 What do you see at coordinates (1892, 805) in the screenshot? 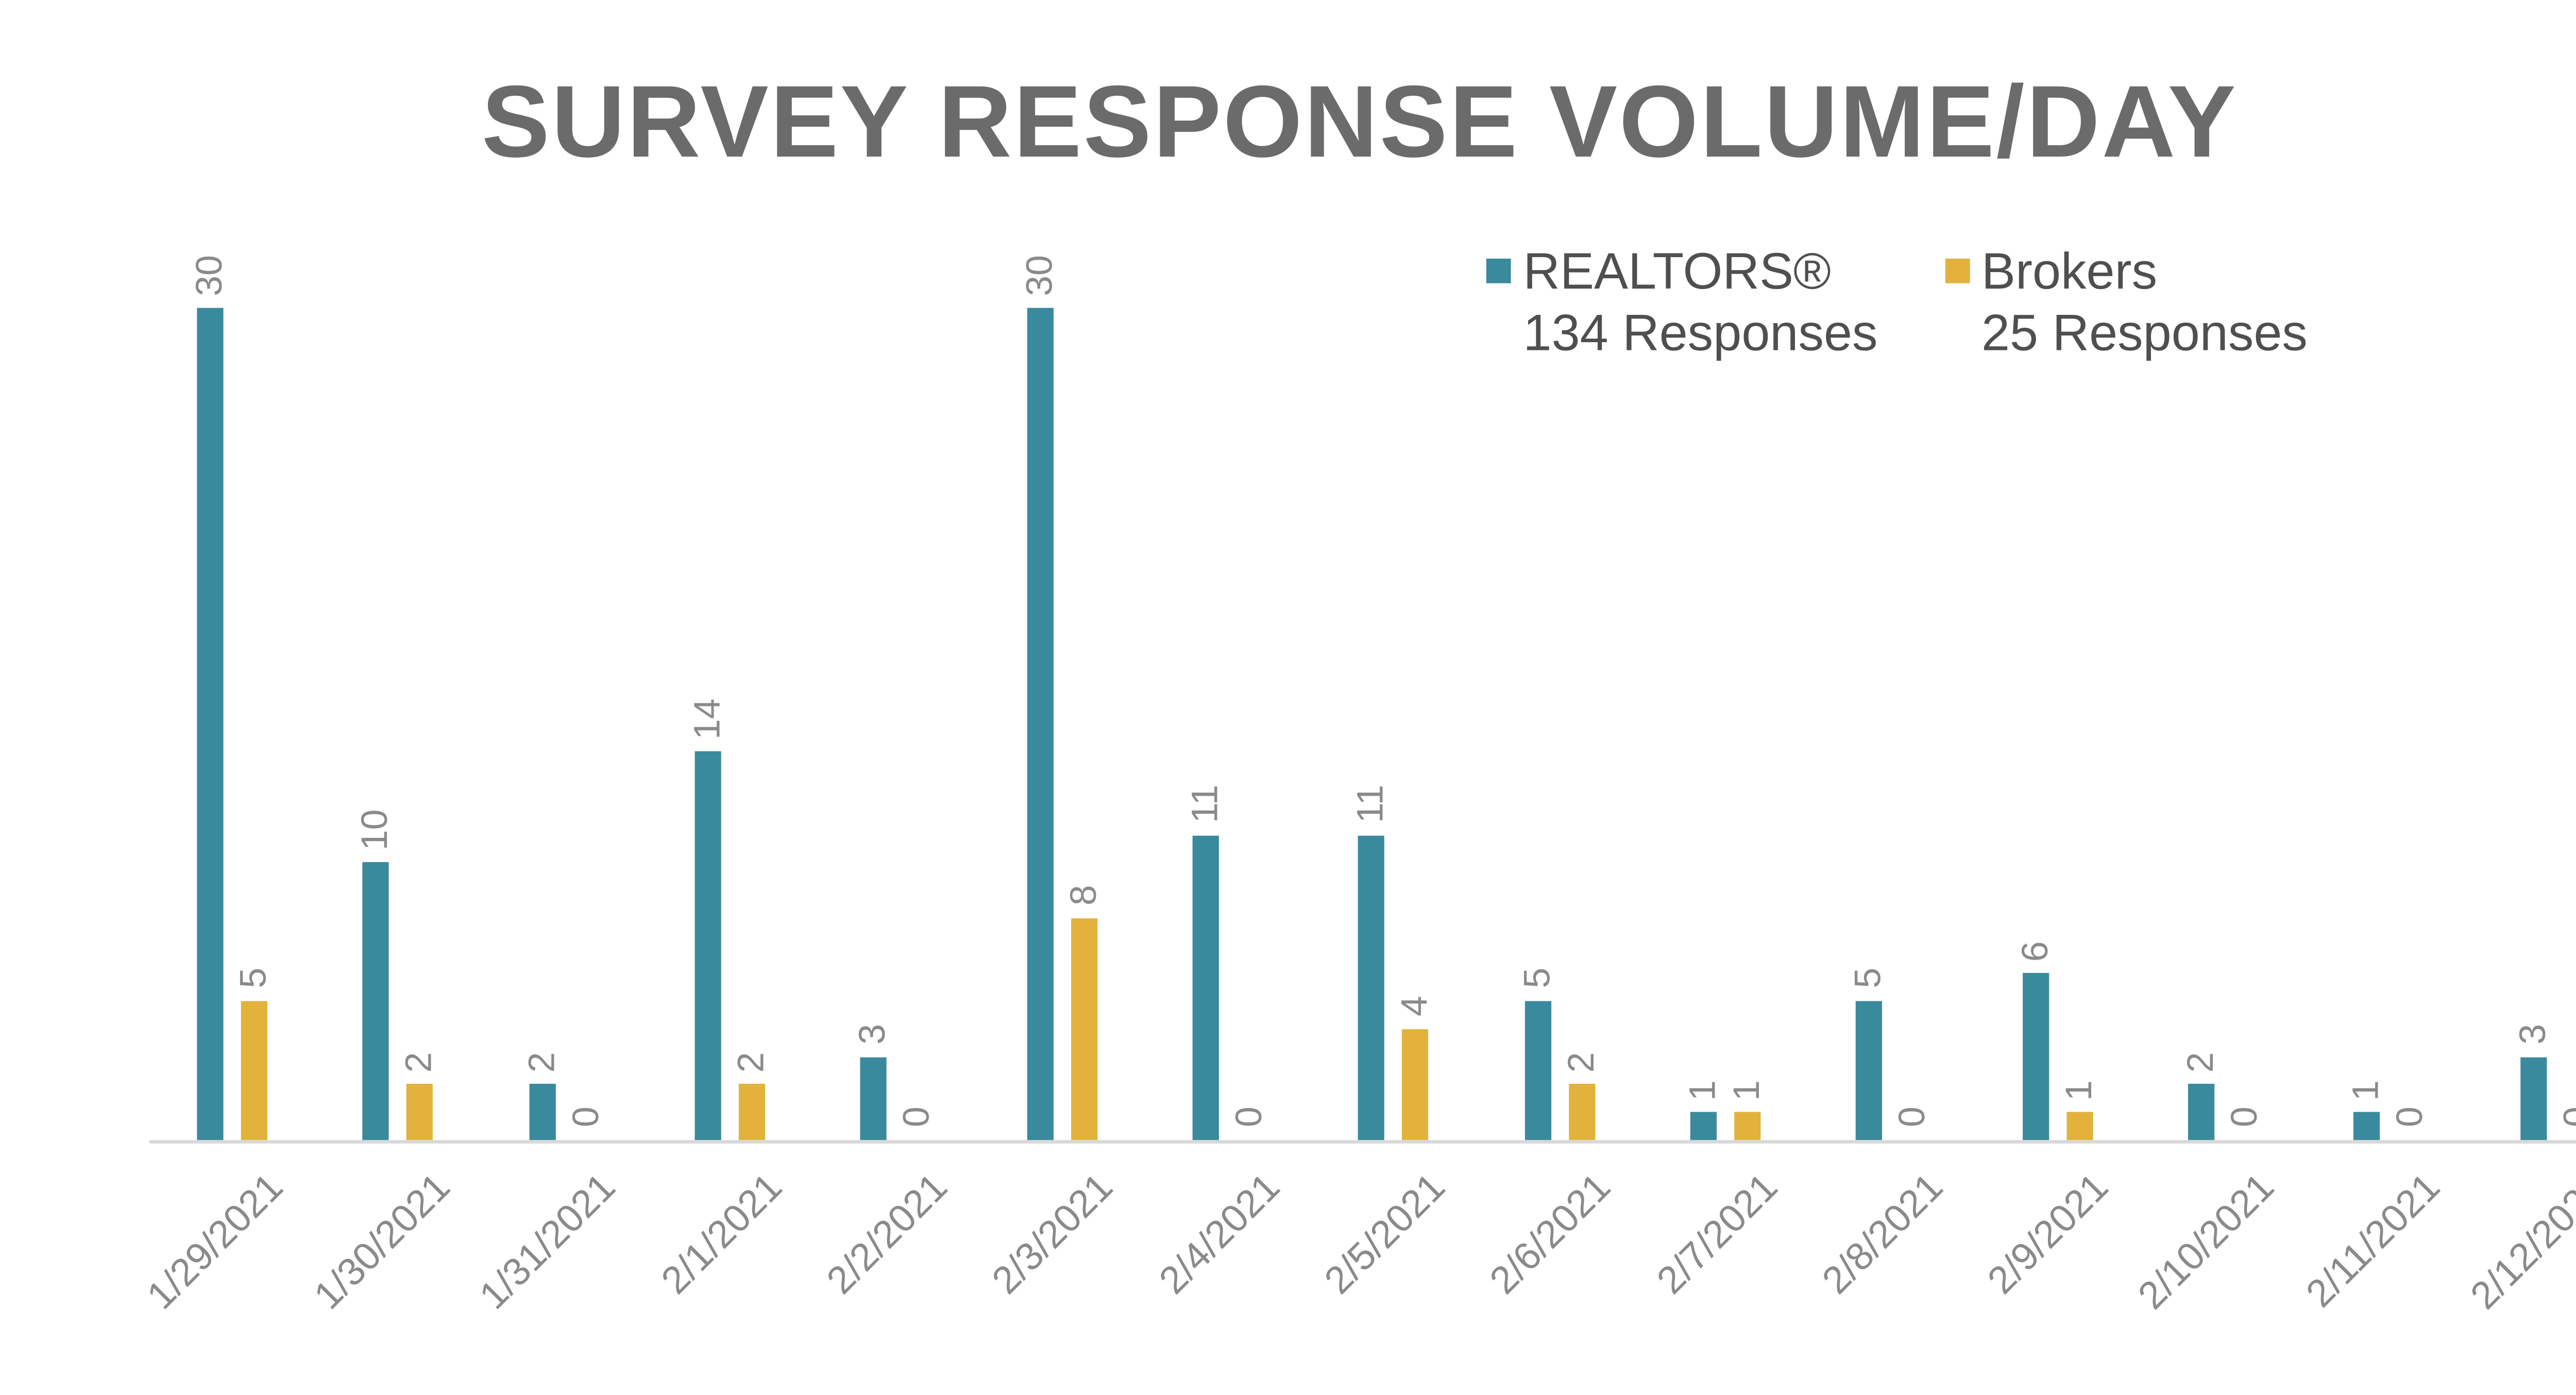
I see `bar-group: 5 0 2/8/2021` at bounding box center [1892, 805].